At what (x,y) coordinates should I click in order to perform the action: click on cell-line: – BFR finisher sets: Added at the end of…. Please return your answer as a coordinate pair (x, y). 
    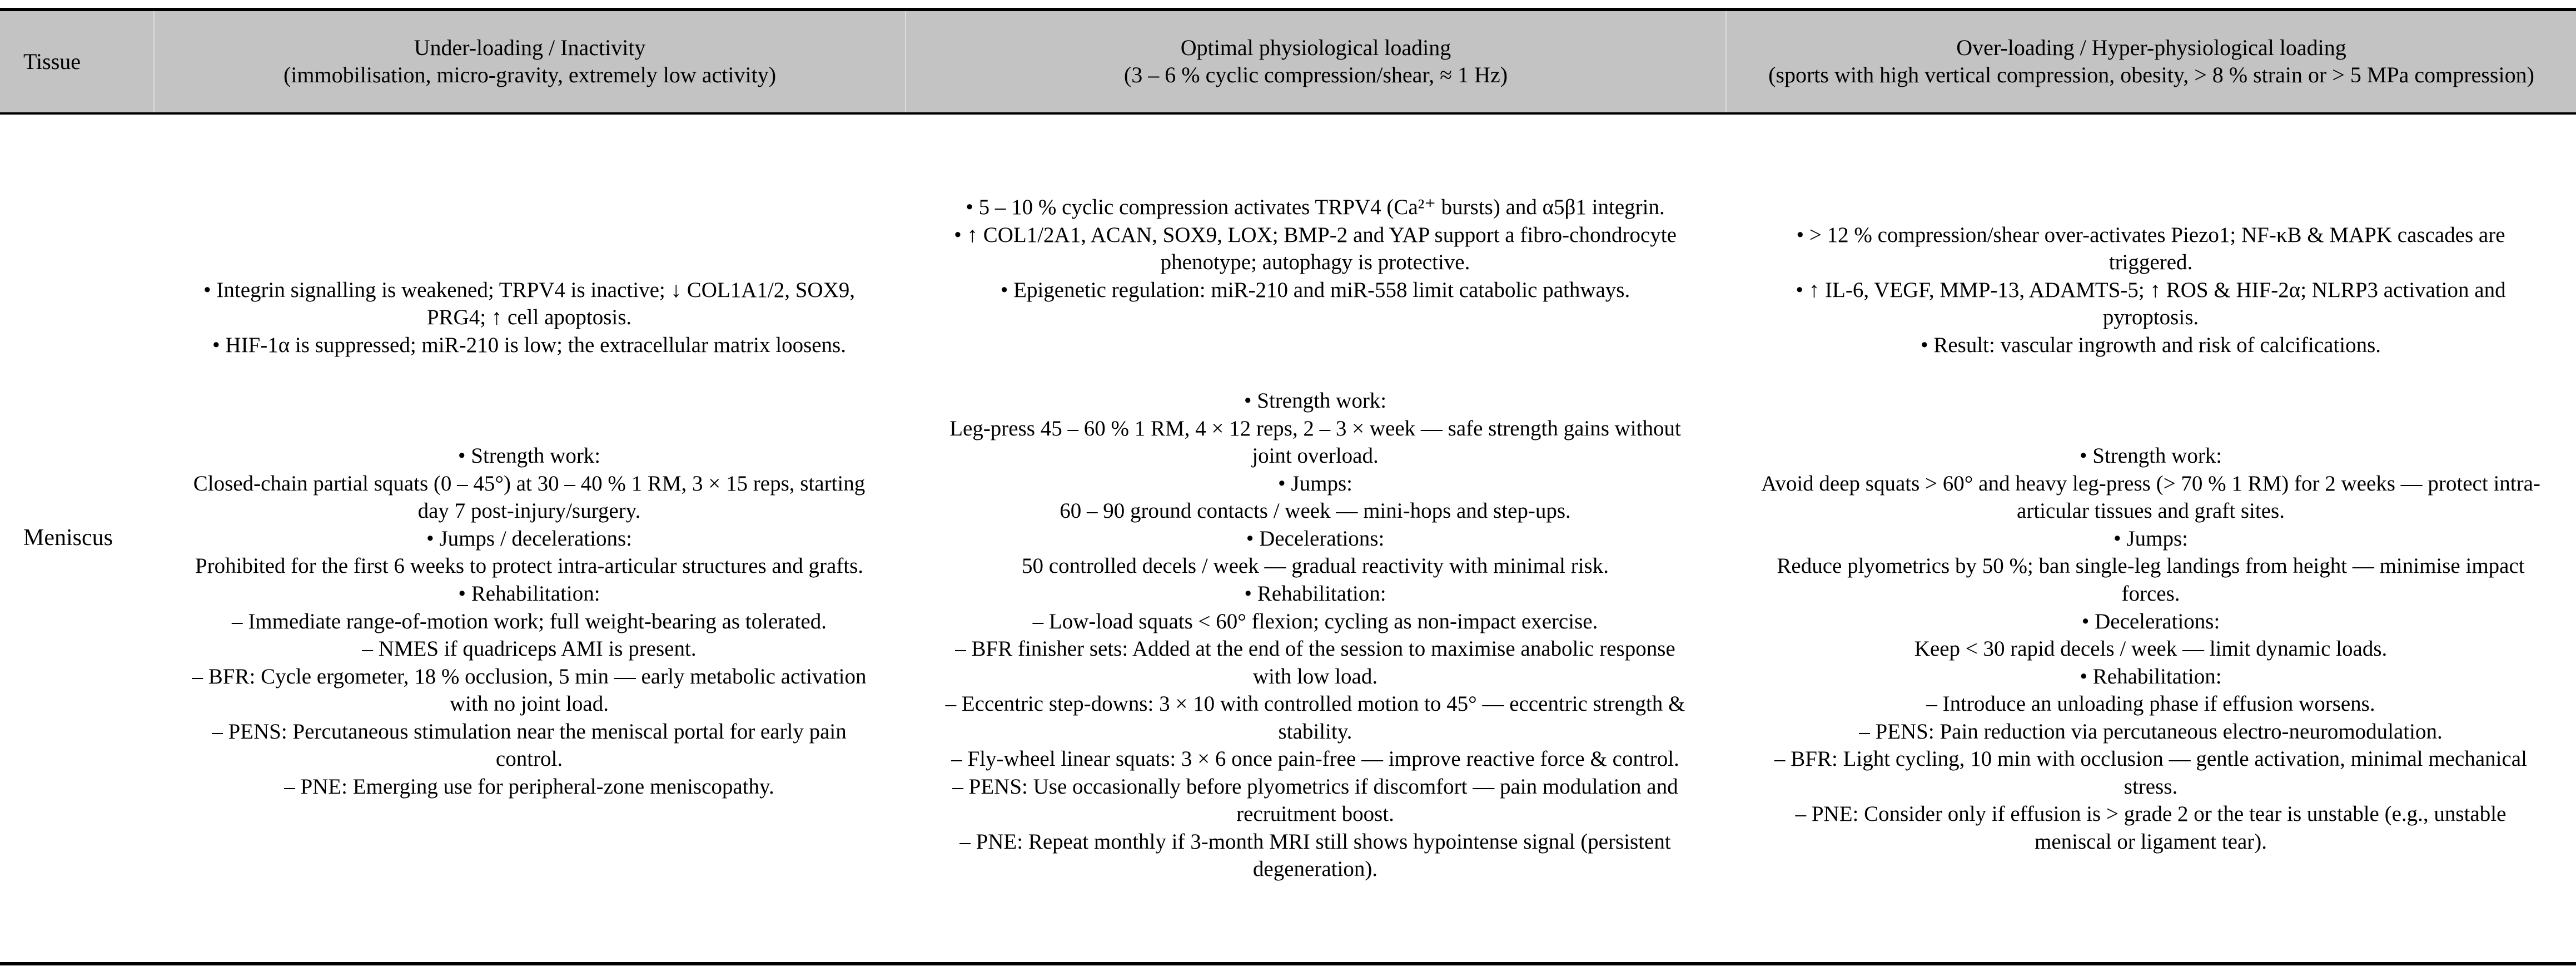
    Looking at the image, I should click on (1315, 662).